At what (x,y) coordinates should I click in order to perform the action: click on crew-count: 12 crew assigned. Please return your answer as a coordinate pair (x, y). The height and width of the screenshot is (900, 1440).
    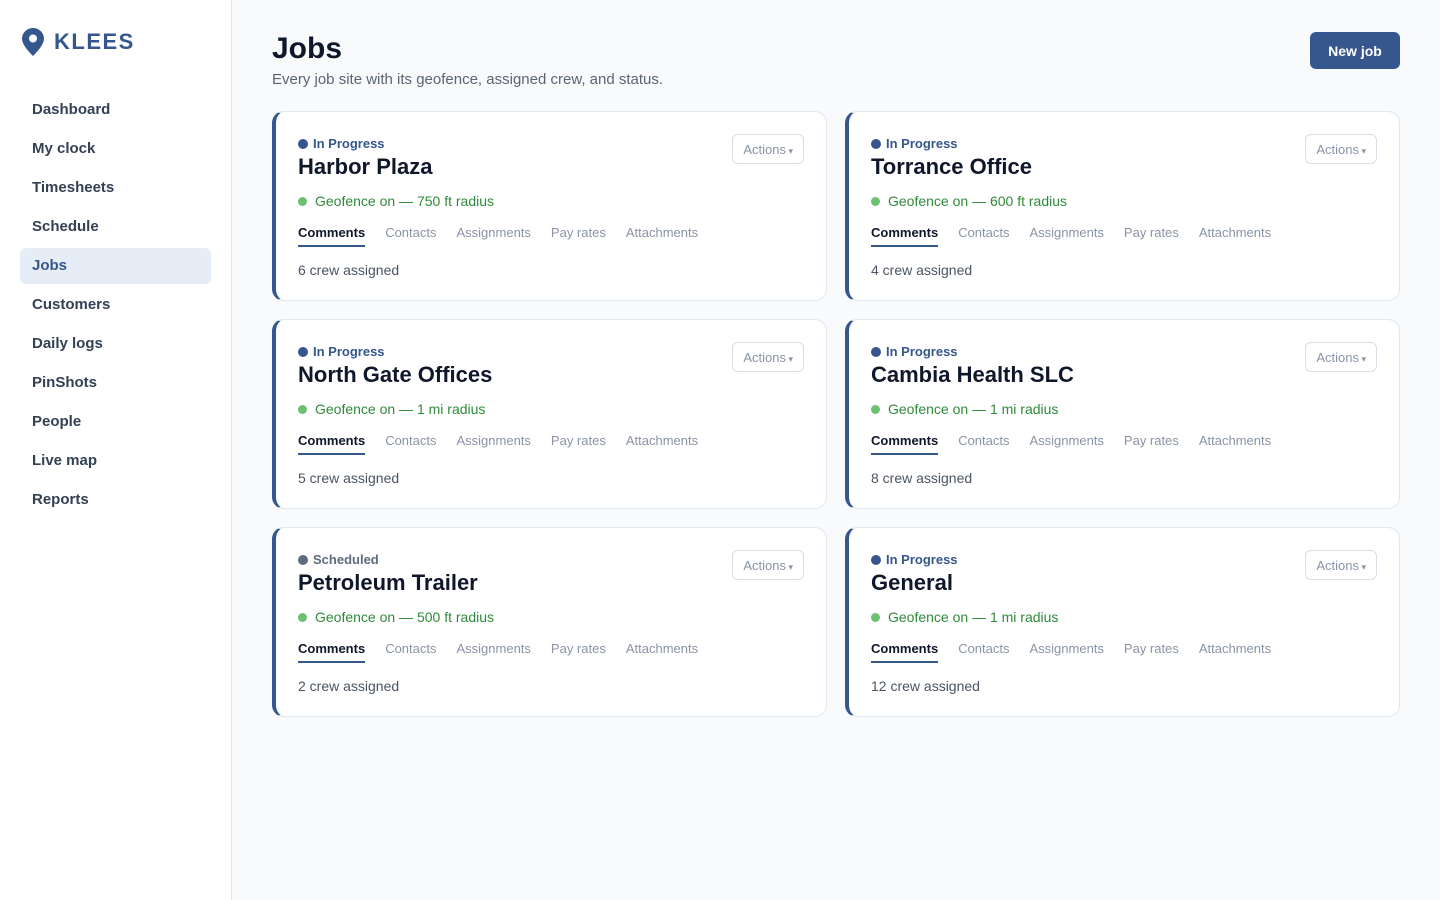
    Looking at the image, I should click on (925, 686).